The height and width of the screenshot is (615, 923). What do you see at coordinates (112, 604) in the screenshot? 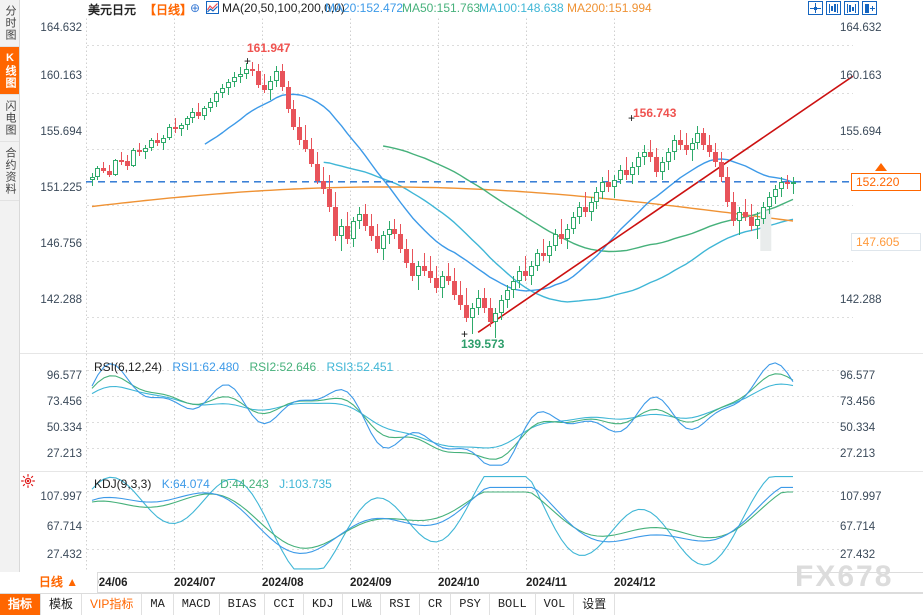
I see `toolbar-vip-indicators: VIP指标` at bounding box center [112, 604].